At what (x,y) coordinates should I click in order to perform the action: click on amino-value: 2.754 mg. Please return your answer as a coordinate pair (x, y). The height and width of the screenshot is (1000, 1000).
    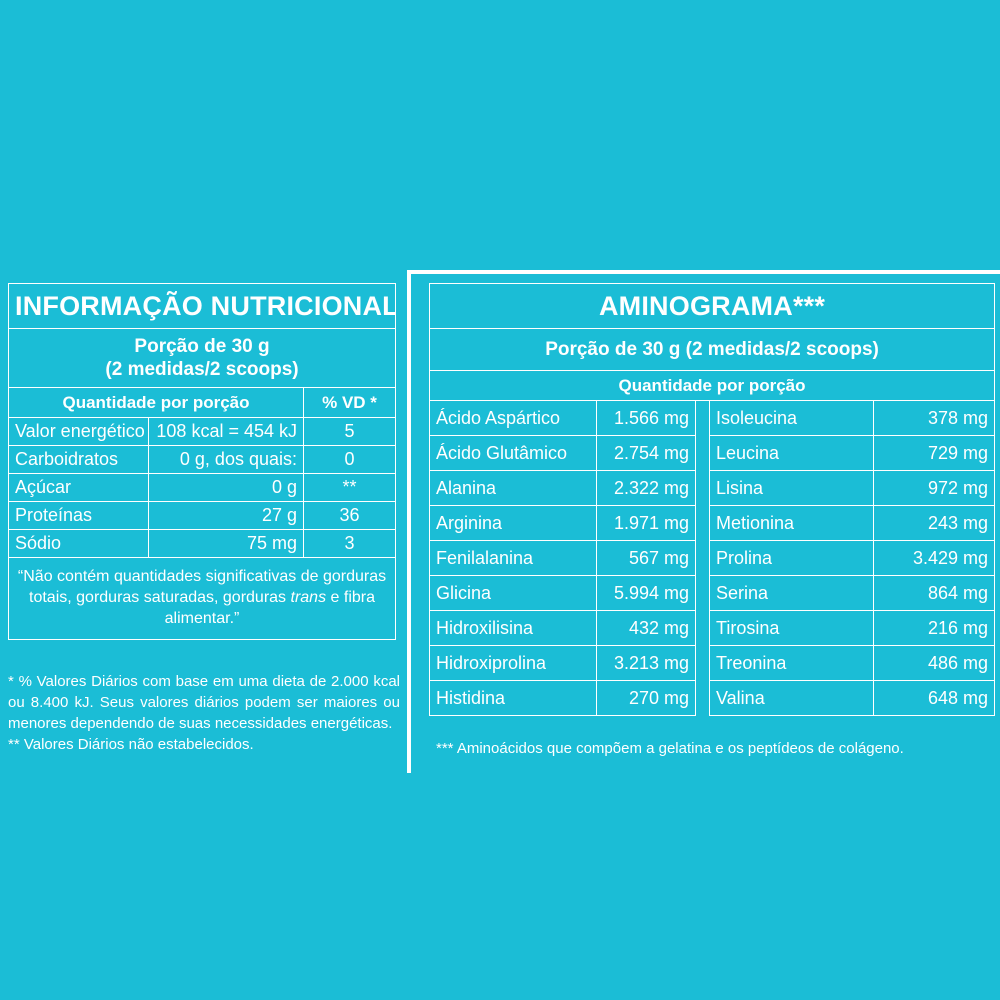
    Looking at the image, I should click on (646, 453).